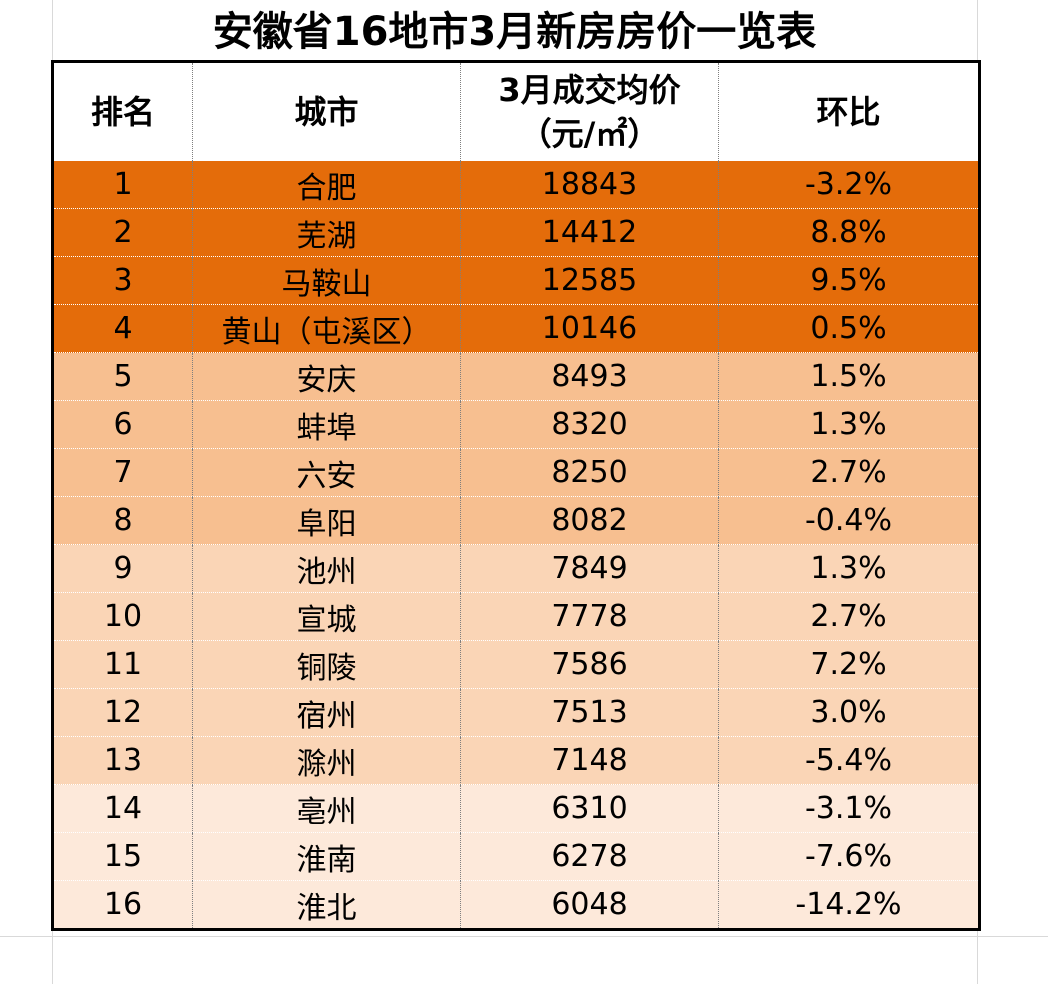 The height and width of the screenshot is (984, 1048). Describe the element at coordinates (326, 184) in the screenshot. I see `city-cell: 合肥` at that location.